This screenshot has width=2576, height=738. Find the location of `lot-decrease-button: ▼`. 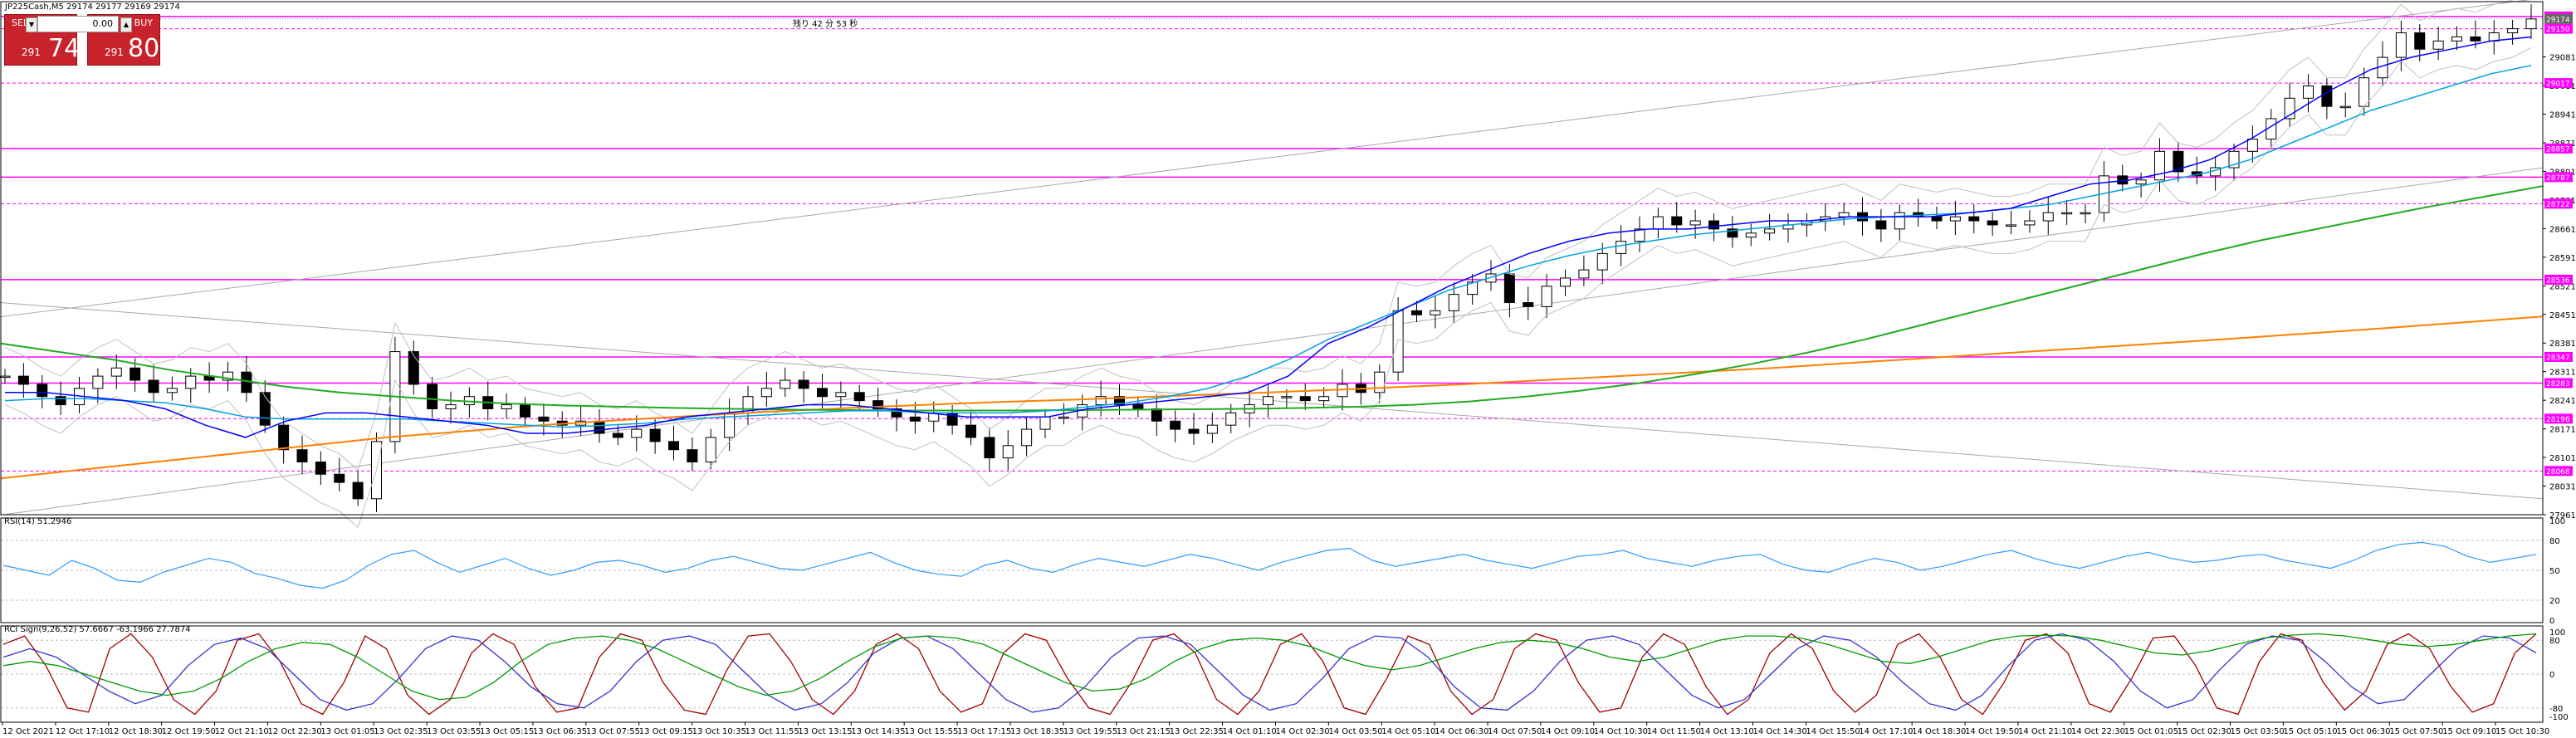

lot-decrease-button: ▼ is located at coordinates (31, 24).